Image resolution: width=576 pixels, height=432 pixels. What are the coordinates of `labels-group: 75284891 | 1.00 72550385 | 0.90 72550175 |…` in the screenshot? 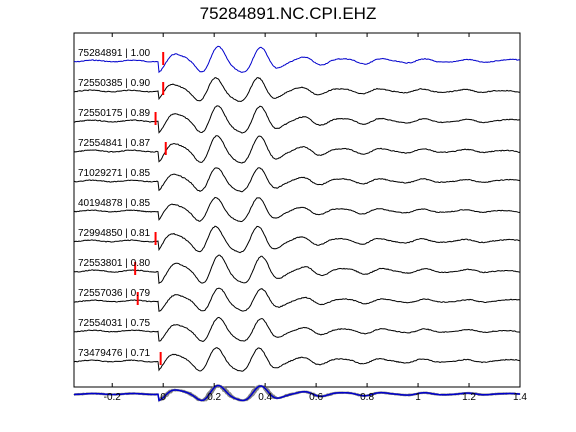 It's located at (114, 203).